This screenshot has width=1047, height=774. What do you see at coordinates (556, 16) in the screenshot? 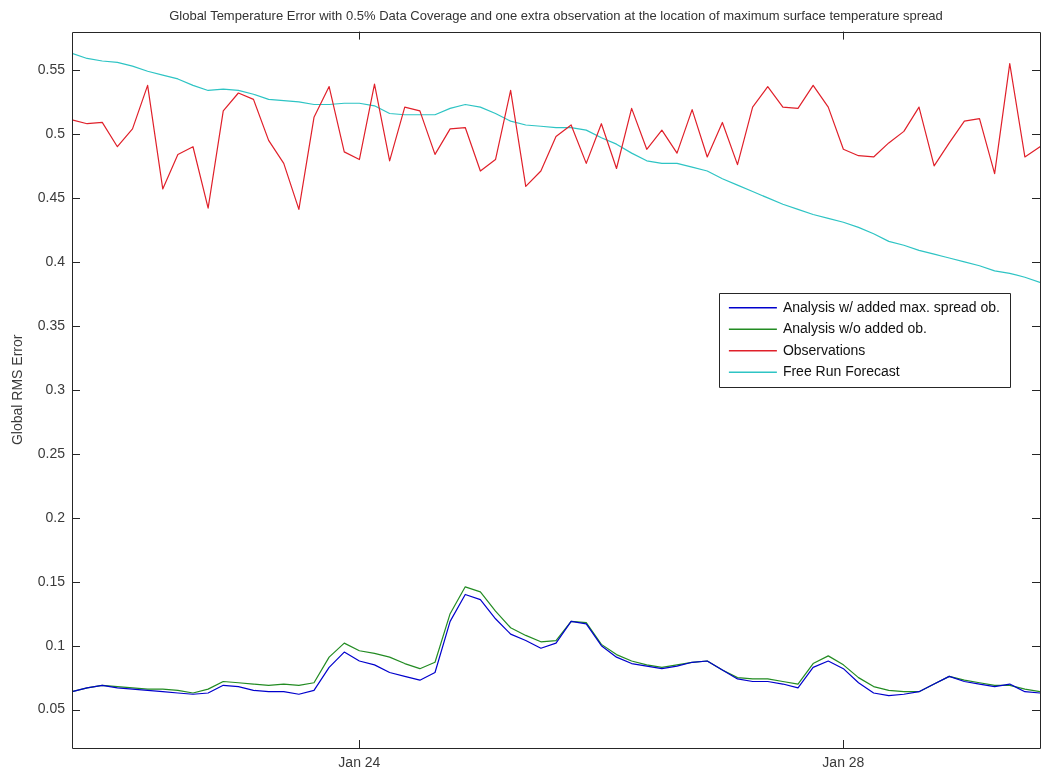
I see `chart-title: Global Temperature Error with 0.5% Data Coverage and one extra observation at the location of maximum surface temperature spread` at bounding box center [556, 16].